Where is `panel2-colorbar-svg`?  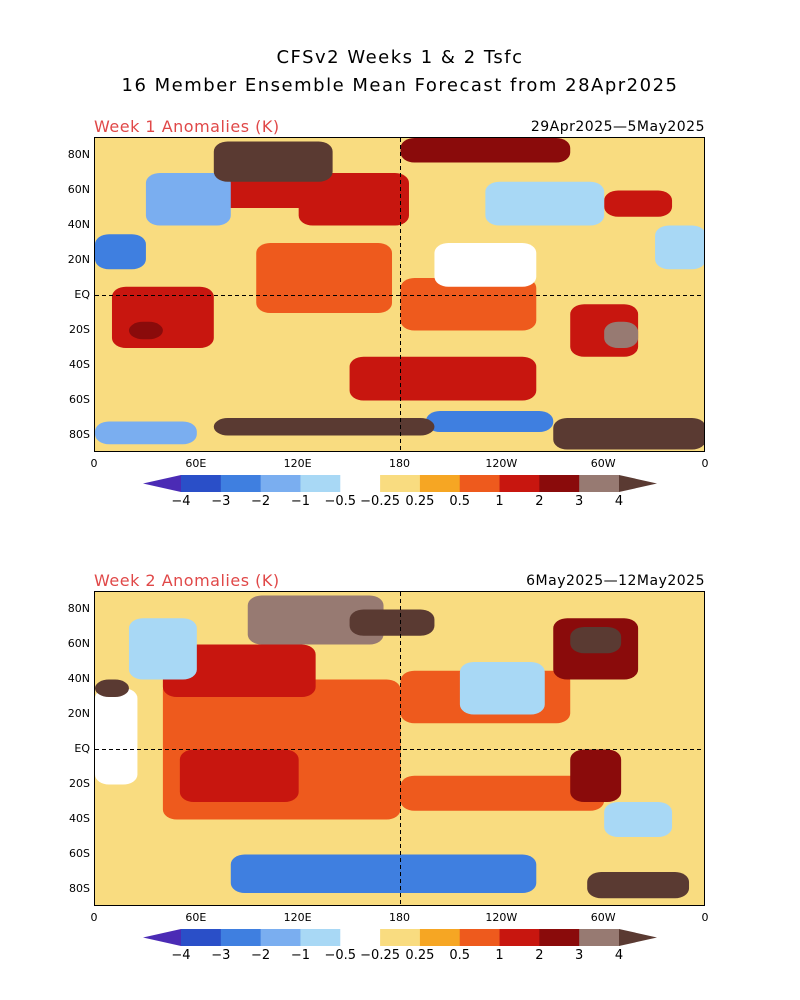
panel2-colorbar-svg is located at coordinates (400, 937).